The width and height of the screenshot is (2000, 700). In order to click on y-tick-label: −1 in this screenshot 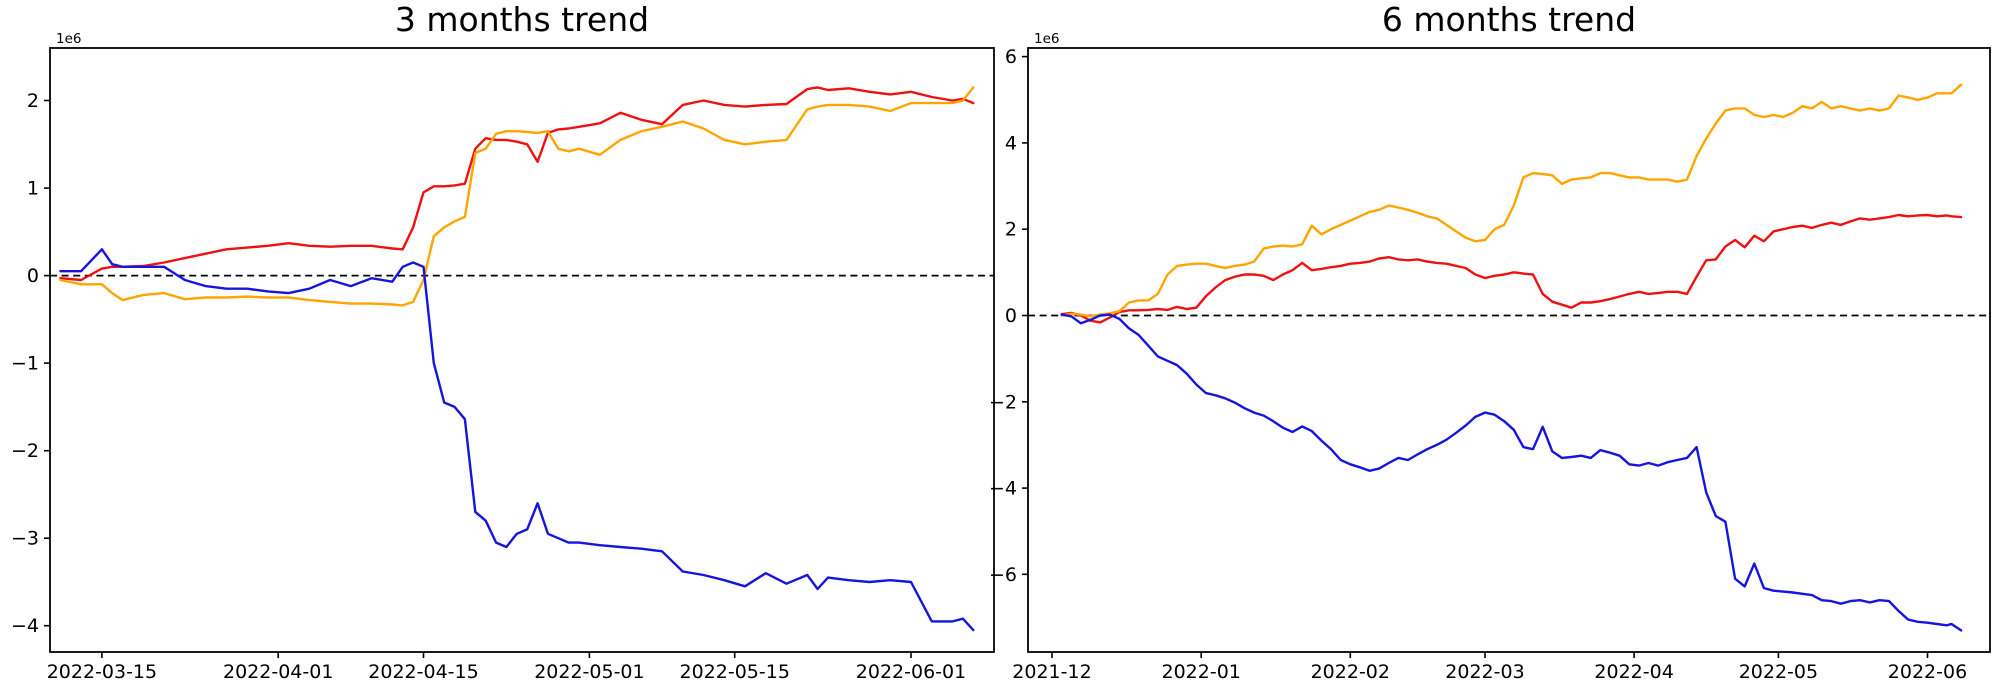, I will do `click(25, 364)`.